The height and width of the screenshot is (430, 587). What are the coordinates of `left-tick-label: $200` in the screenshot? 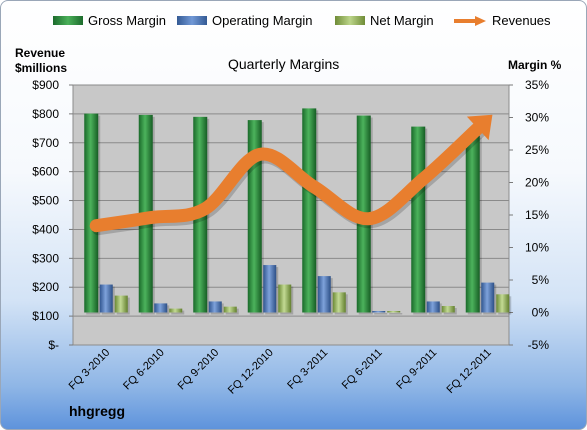 It's located at (45, 287).